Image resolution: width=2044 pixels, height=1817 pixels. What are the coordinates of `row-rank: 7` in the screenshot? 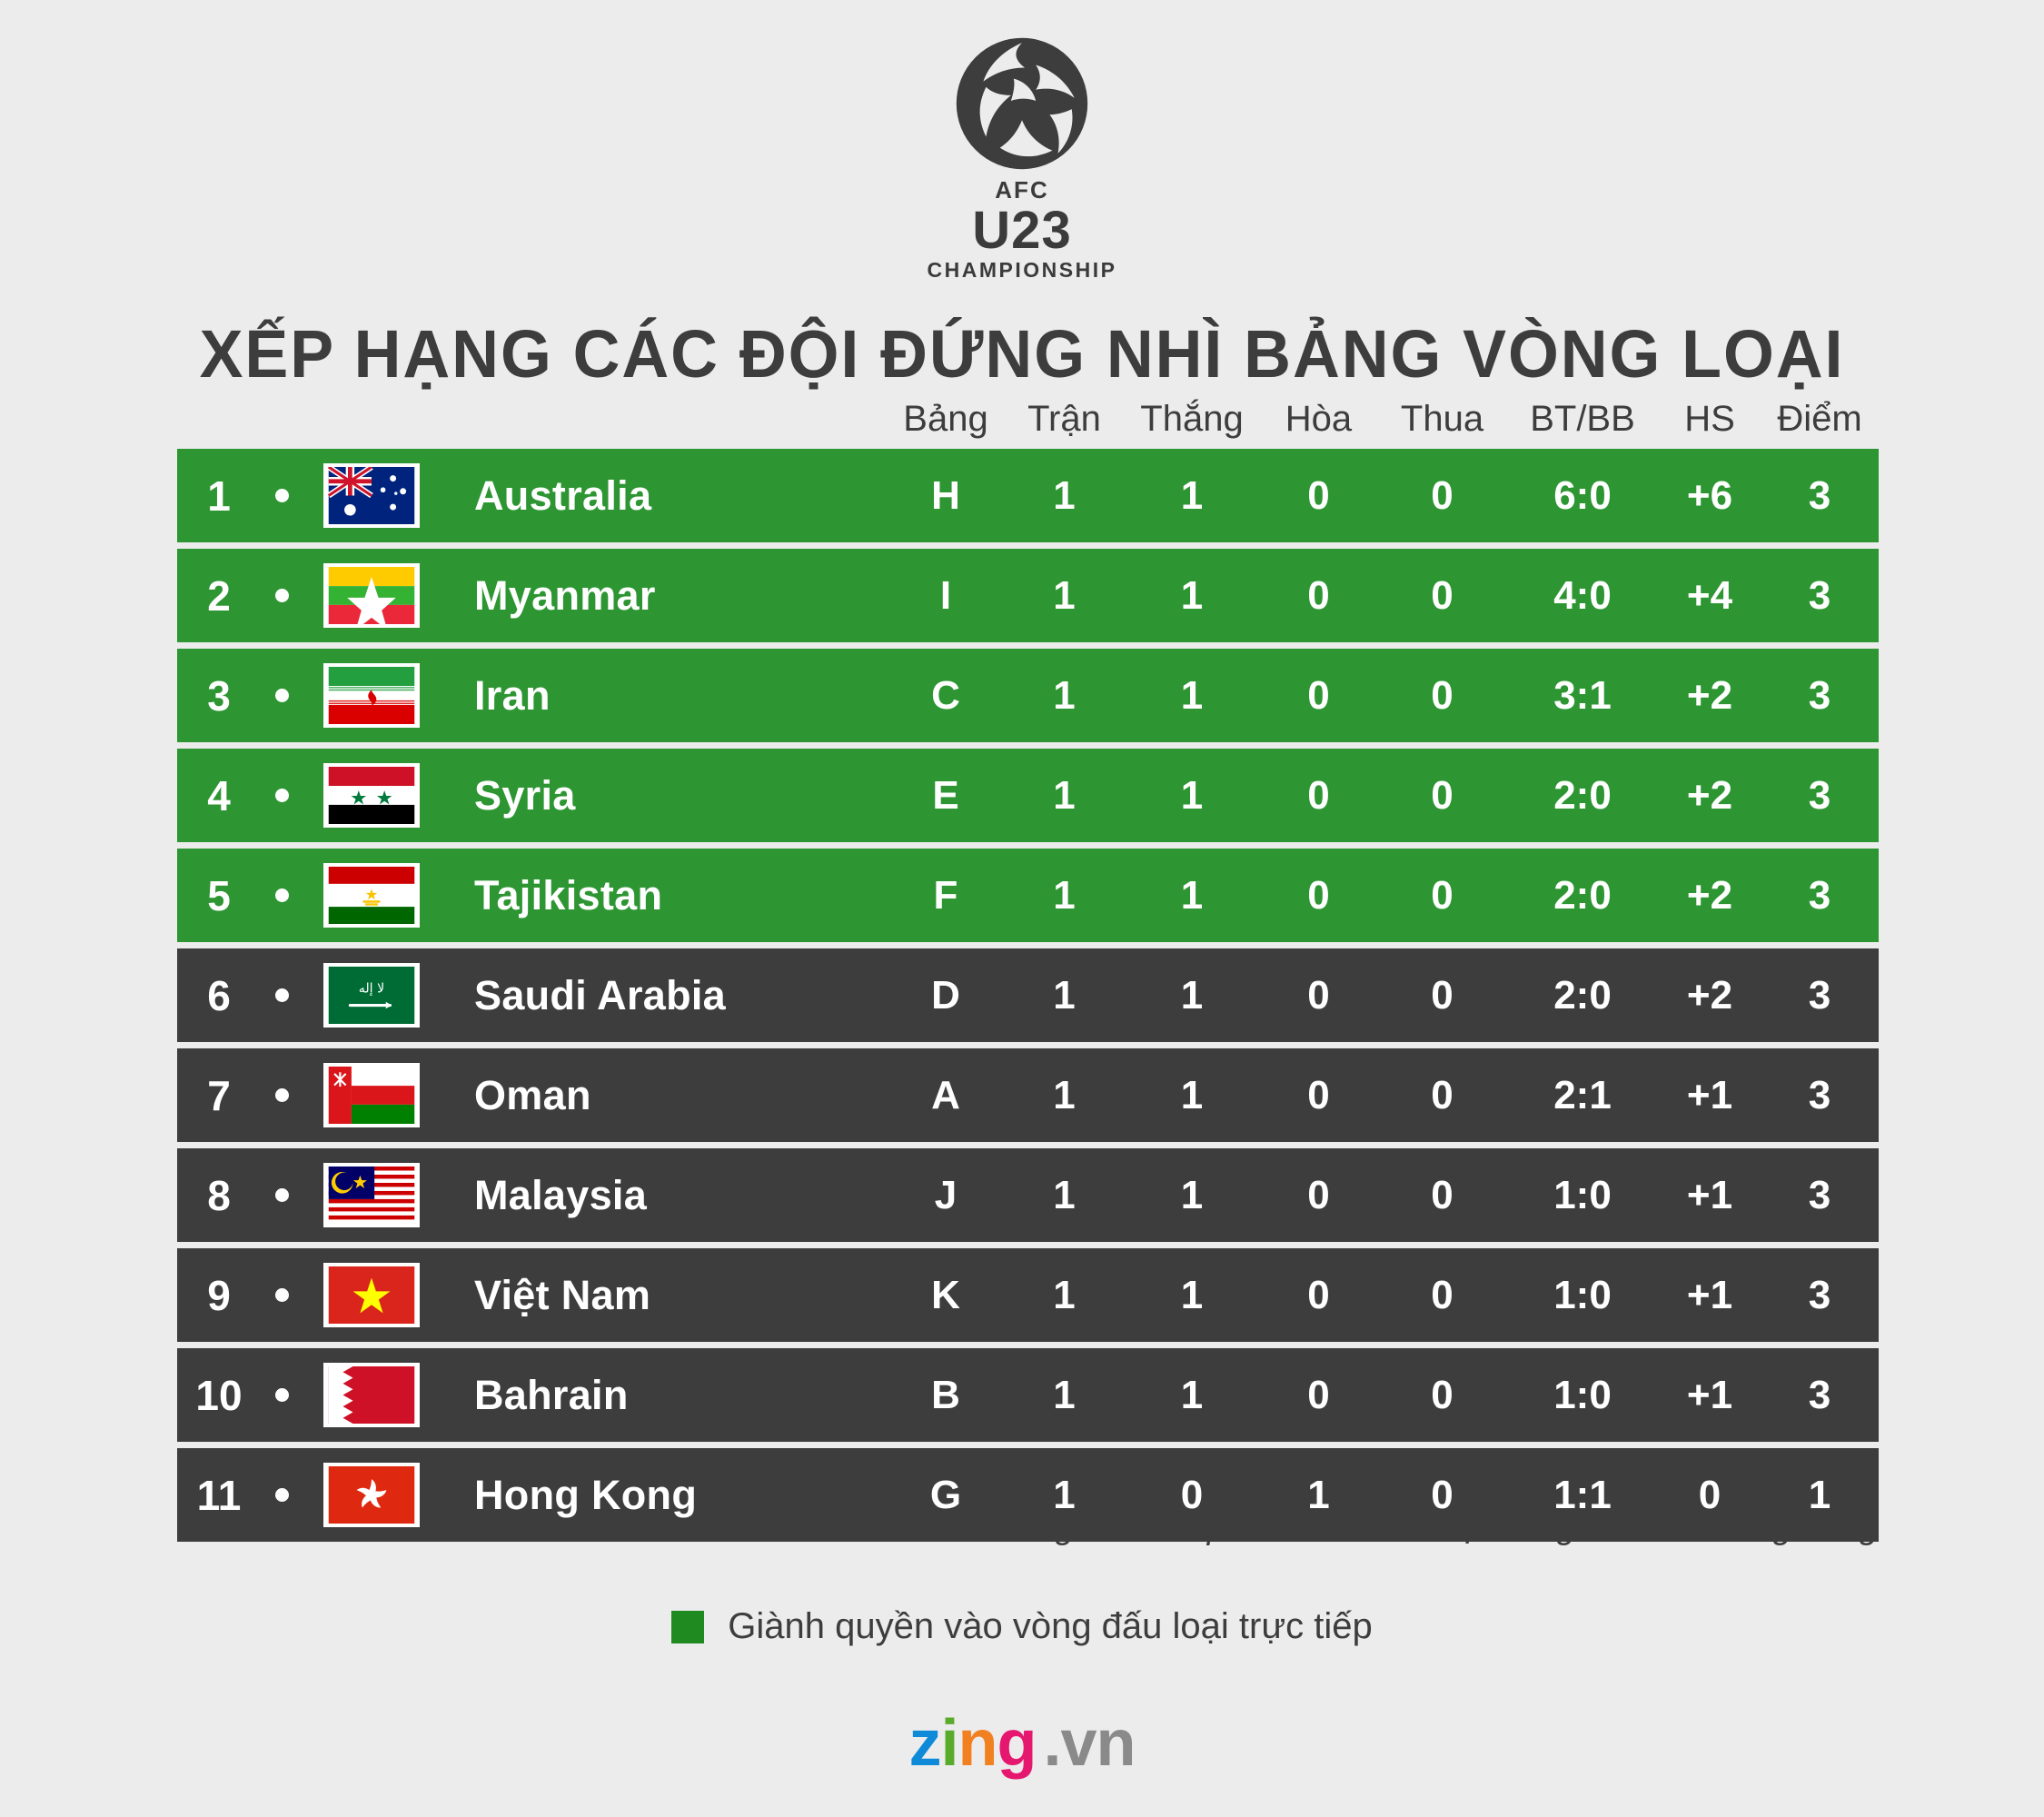 It's located at (219, 1095).